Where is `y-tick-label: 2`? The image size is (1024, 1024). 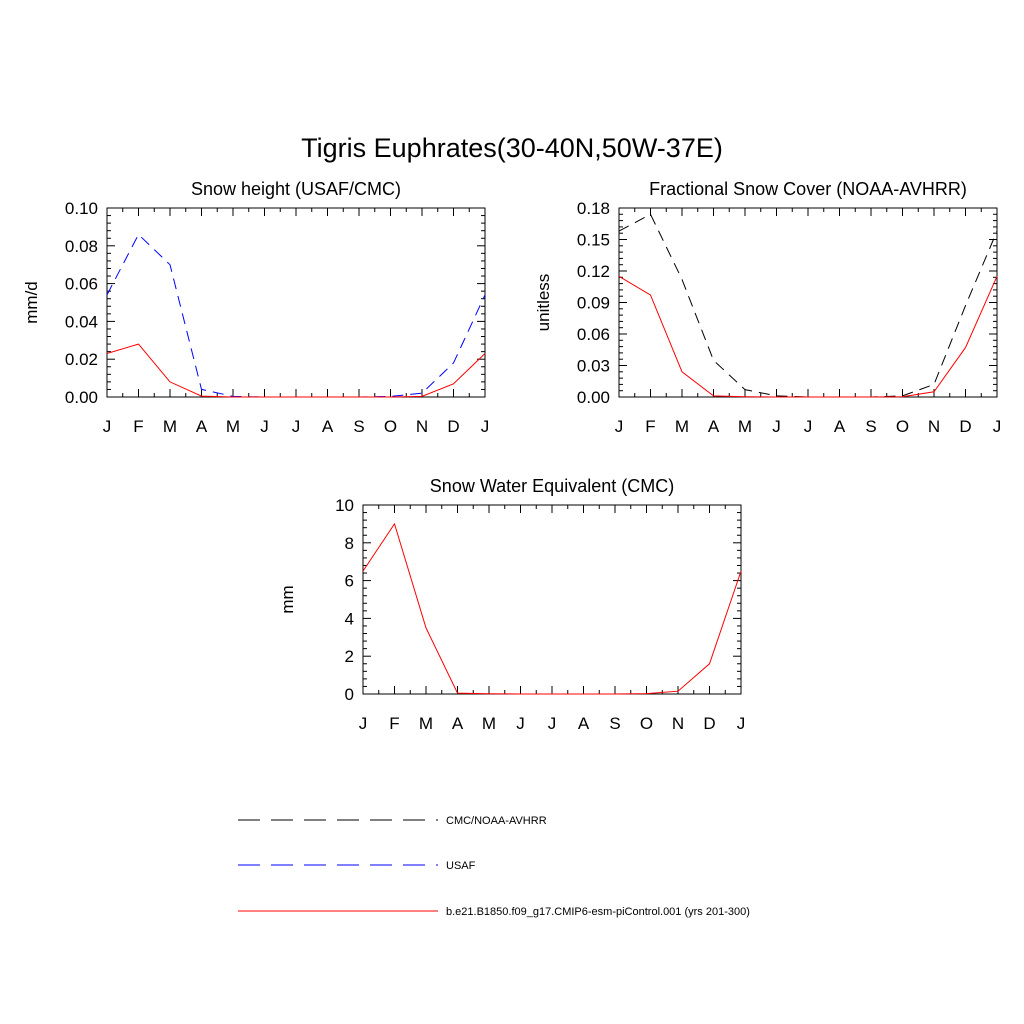 y-tick-label: 2 is located at coordinates (349, 656).